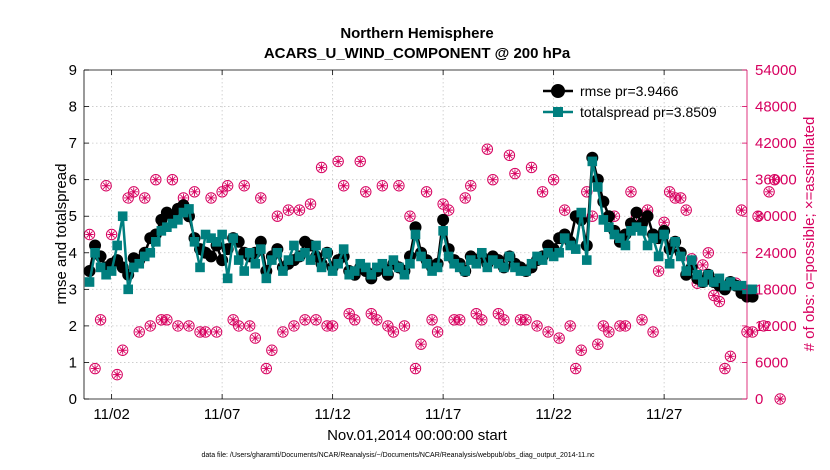 The width and height of the screenshot is (830, 470). What do you see at coordinates (558, 112) in the screenshot?
I see `legend-totalspread-marker` at bounding box center [558, 112].